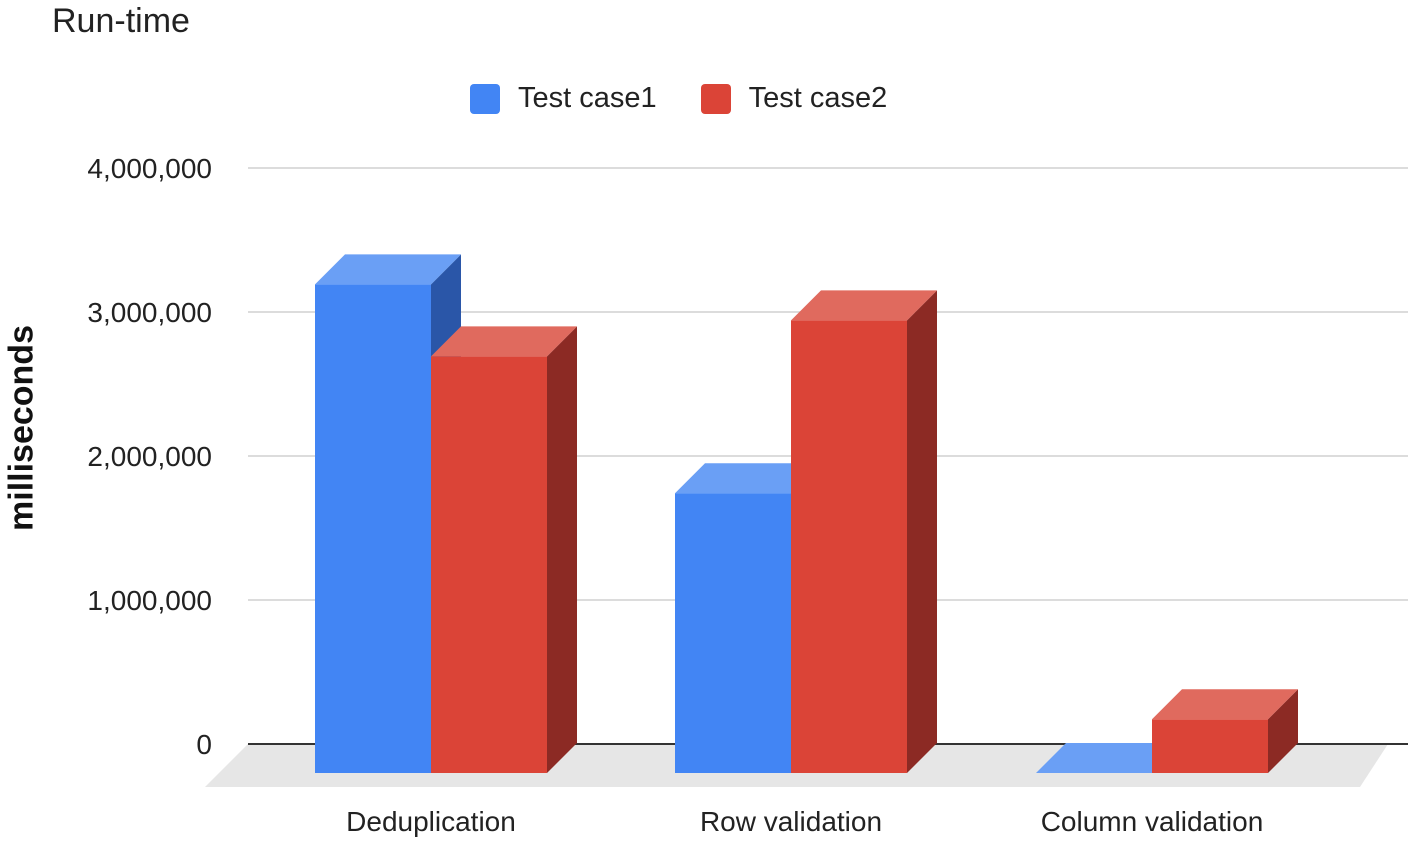 The height and width of the screenshot is (841, 1415). Describe the element at coordinates (485, 98) in the screenshot. I see `legend-swatch-test-case1` at that location.